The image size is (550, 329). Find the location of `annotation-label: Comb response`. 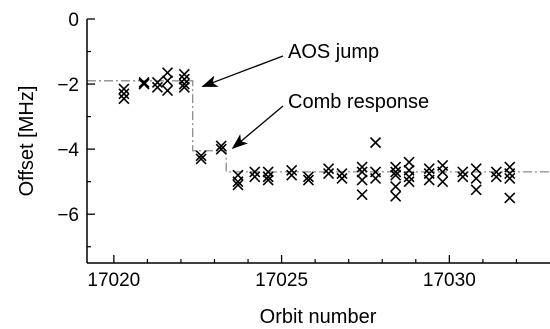

annotation-label: Comb response is located at coordinates (358, 102).